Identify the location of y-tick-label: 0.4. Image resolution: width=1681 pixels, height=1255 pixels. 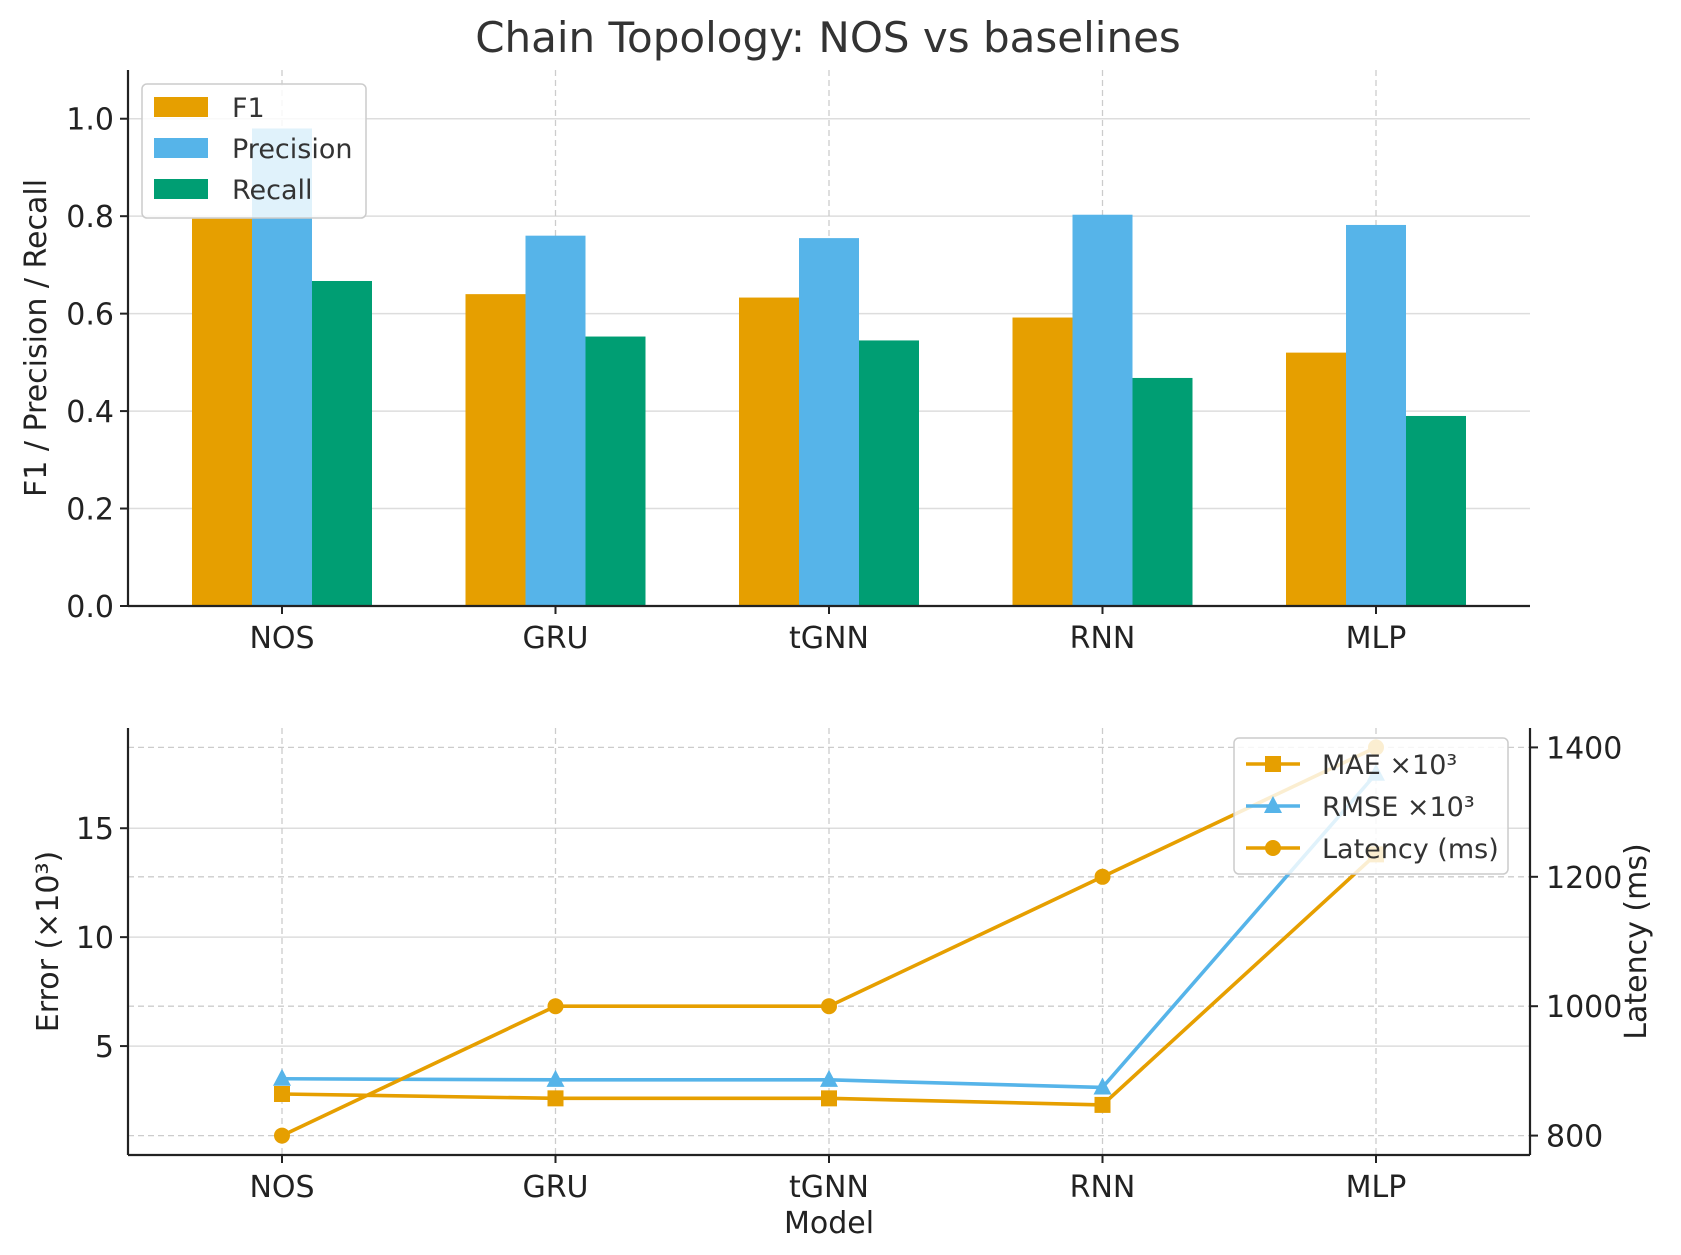
(90, 412).